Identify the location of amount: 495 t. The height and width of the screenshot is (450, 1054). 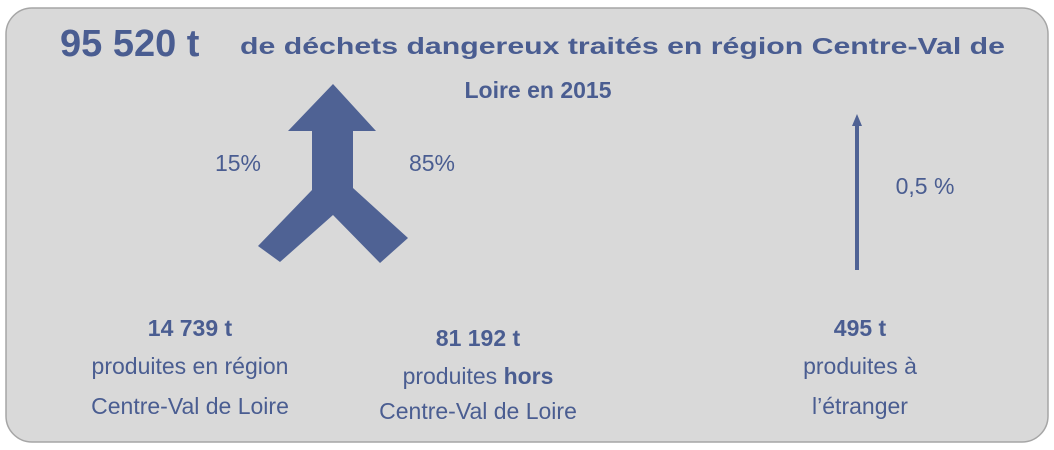
(860, 328).